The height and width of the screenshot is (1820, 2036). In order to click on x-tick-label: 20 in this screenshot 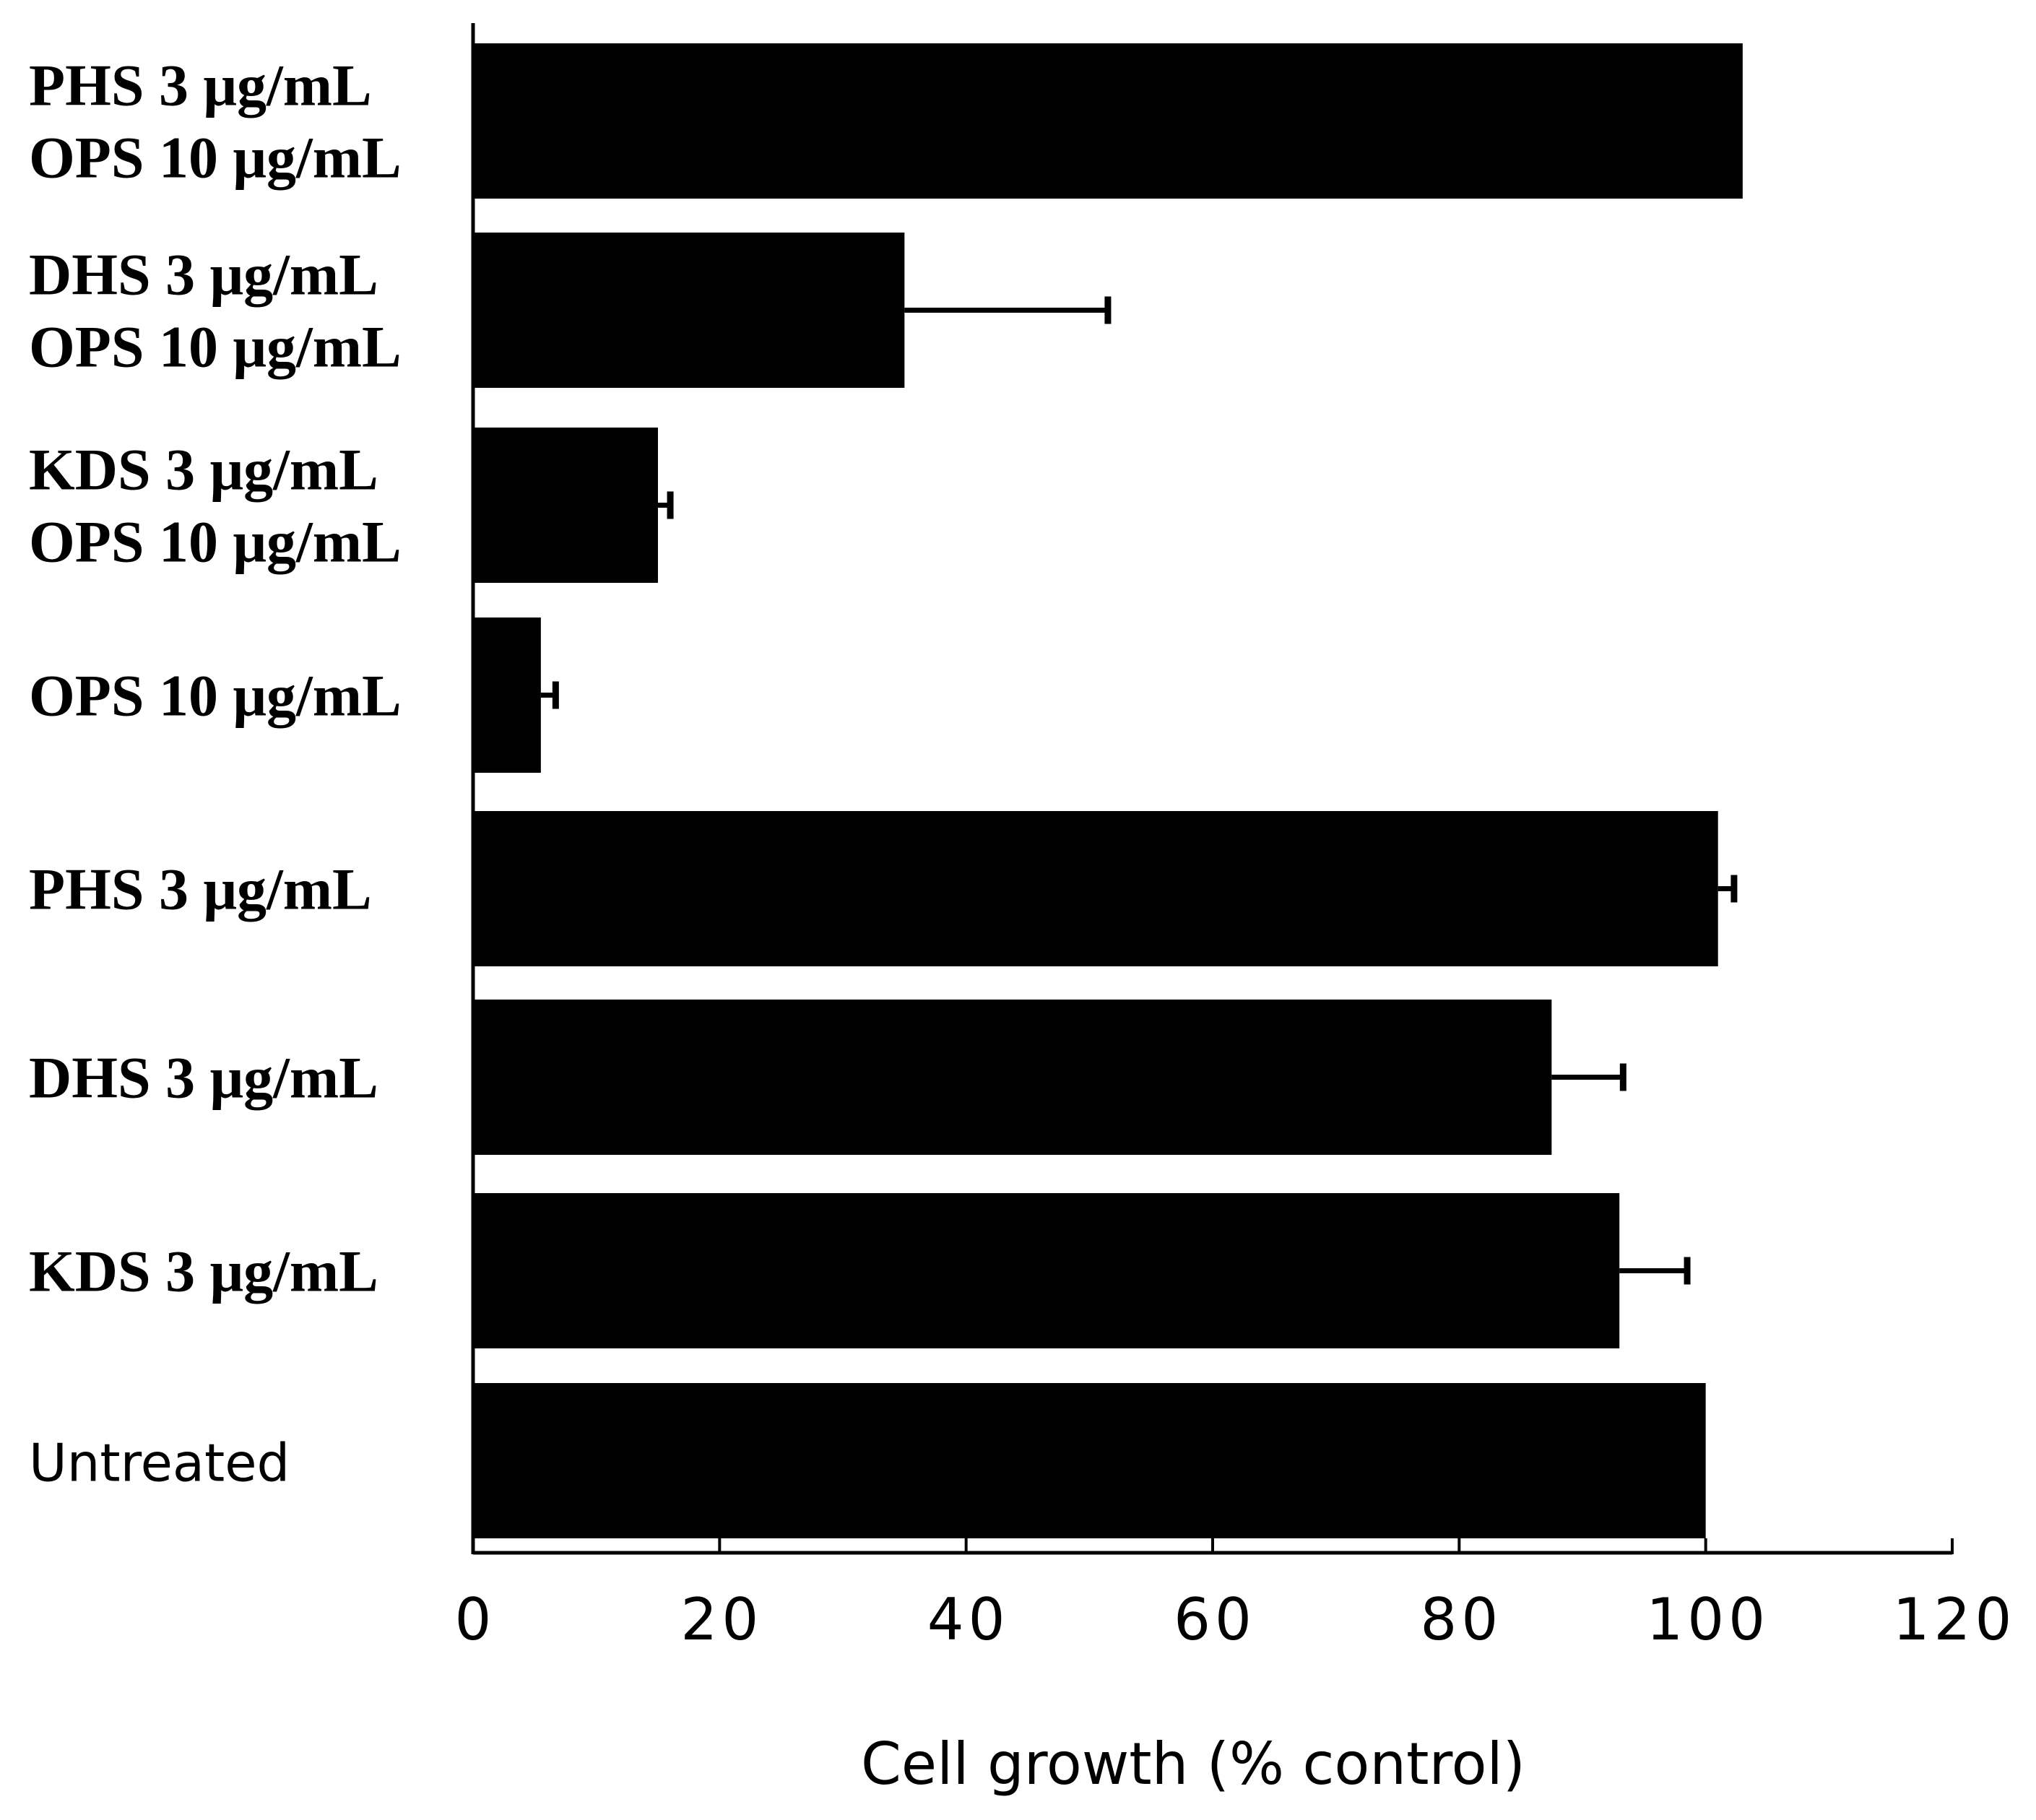, I will do `click(721, 1619)`.